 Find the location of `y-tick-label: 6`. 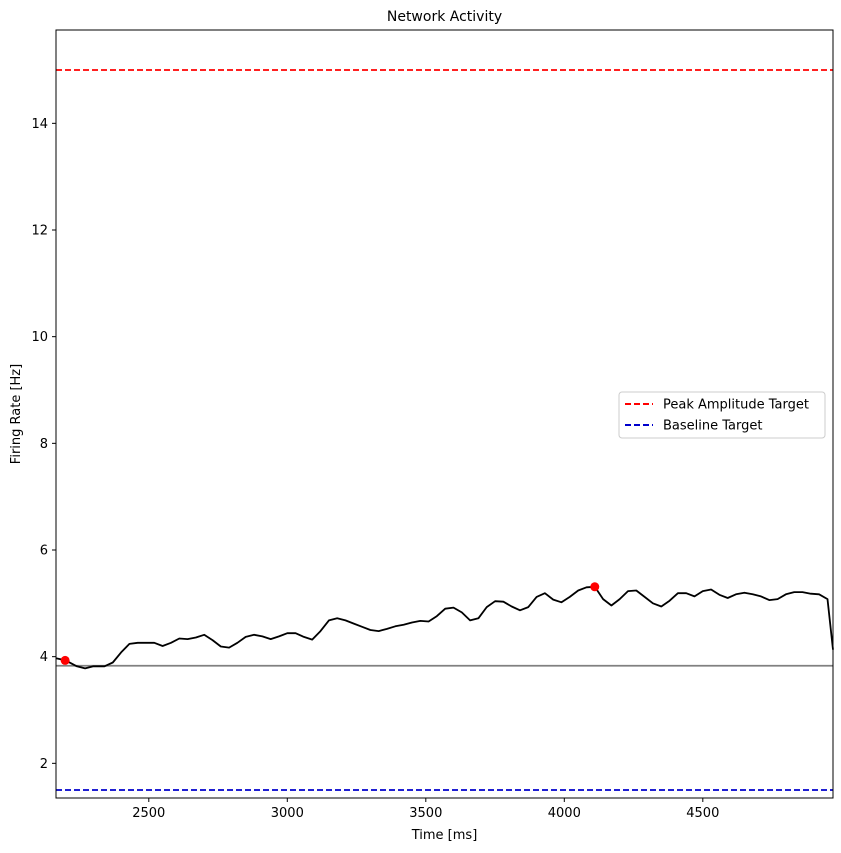

y-tick-label: 6 is located at coordinates (44, 551).